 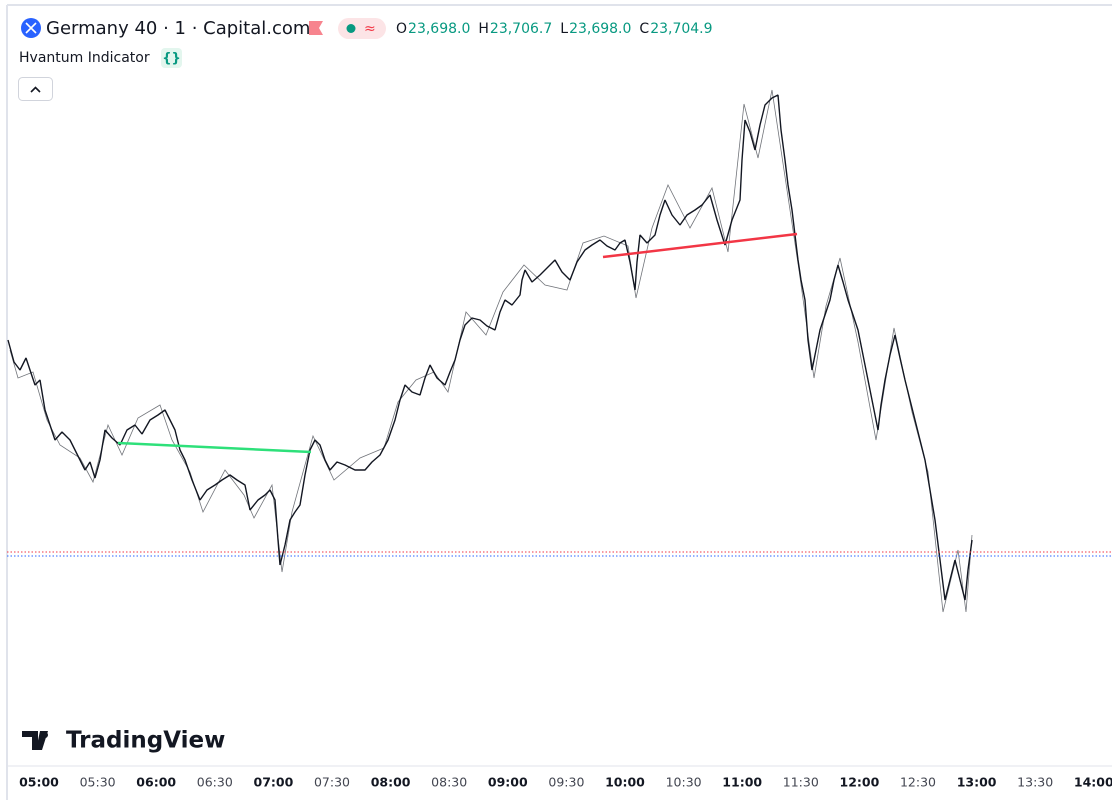 I want to click on time-tick-label: 08:00, so click(x=391, y=782).